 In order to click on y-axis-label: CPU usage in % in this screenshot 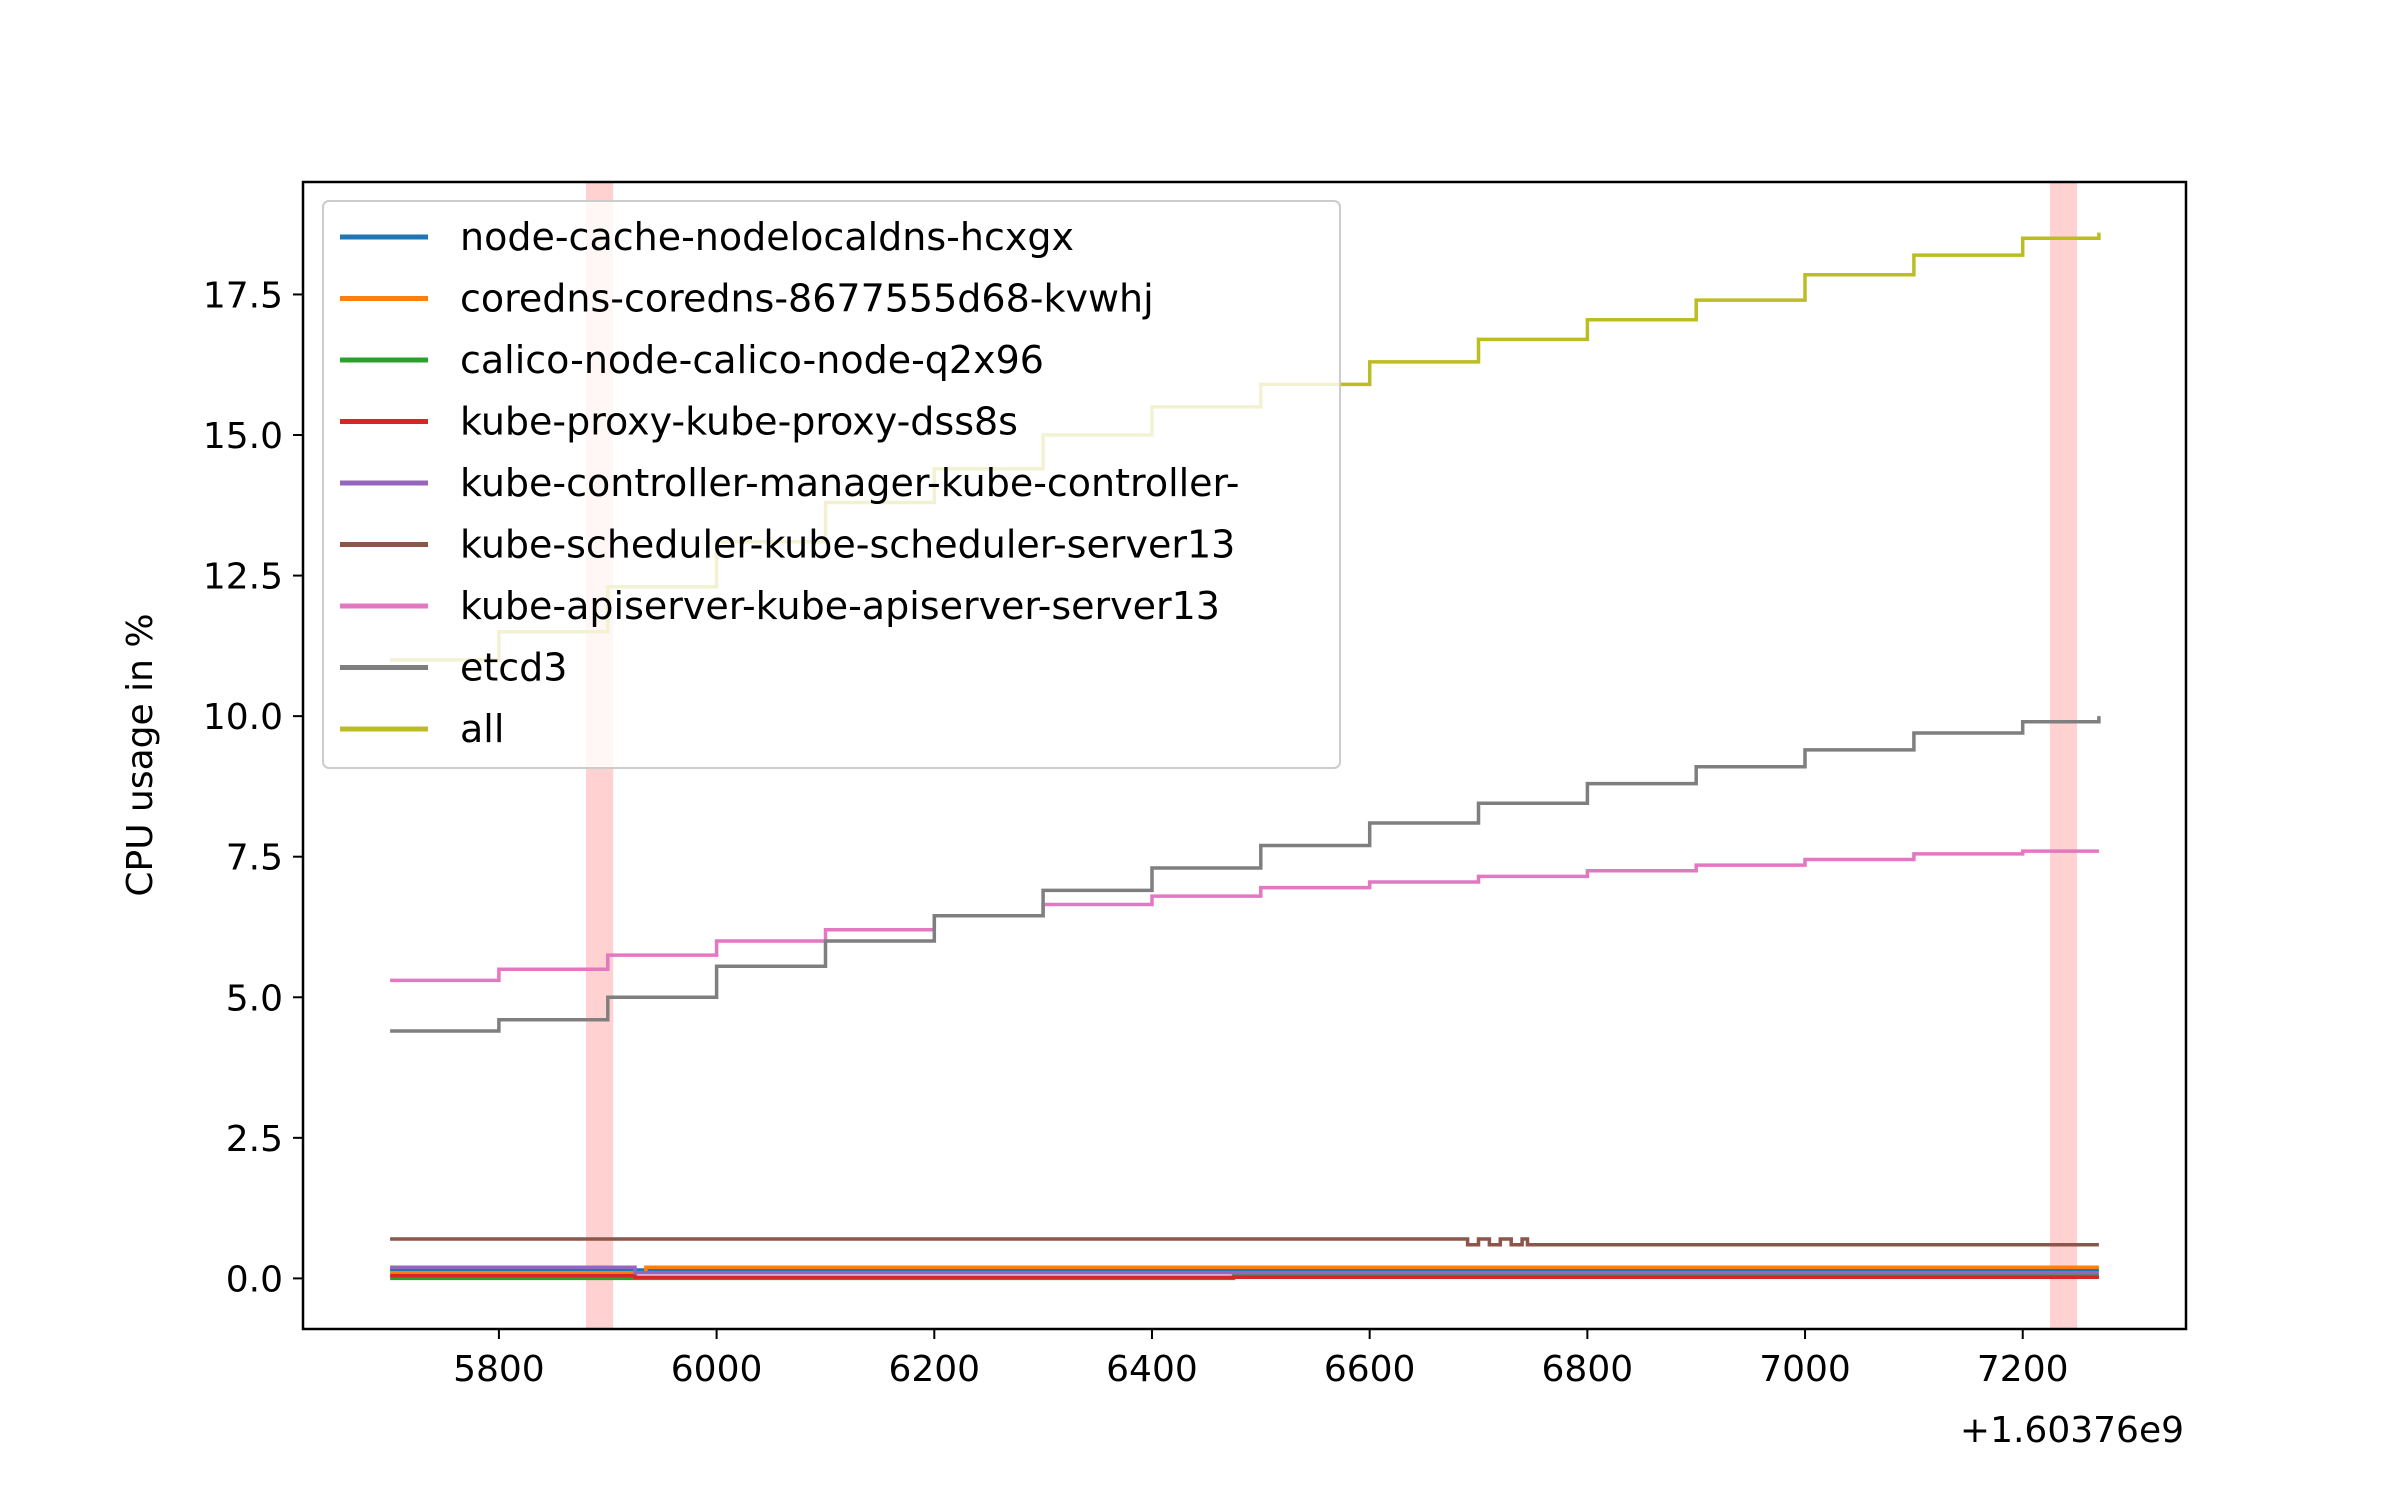, I will do `click(140, 754)`.